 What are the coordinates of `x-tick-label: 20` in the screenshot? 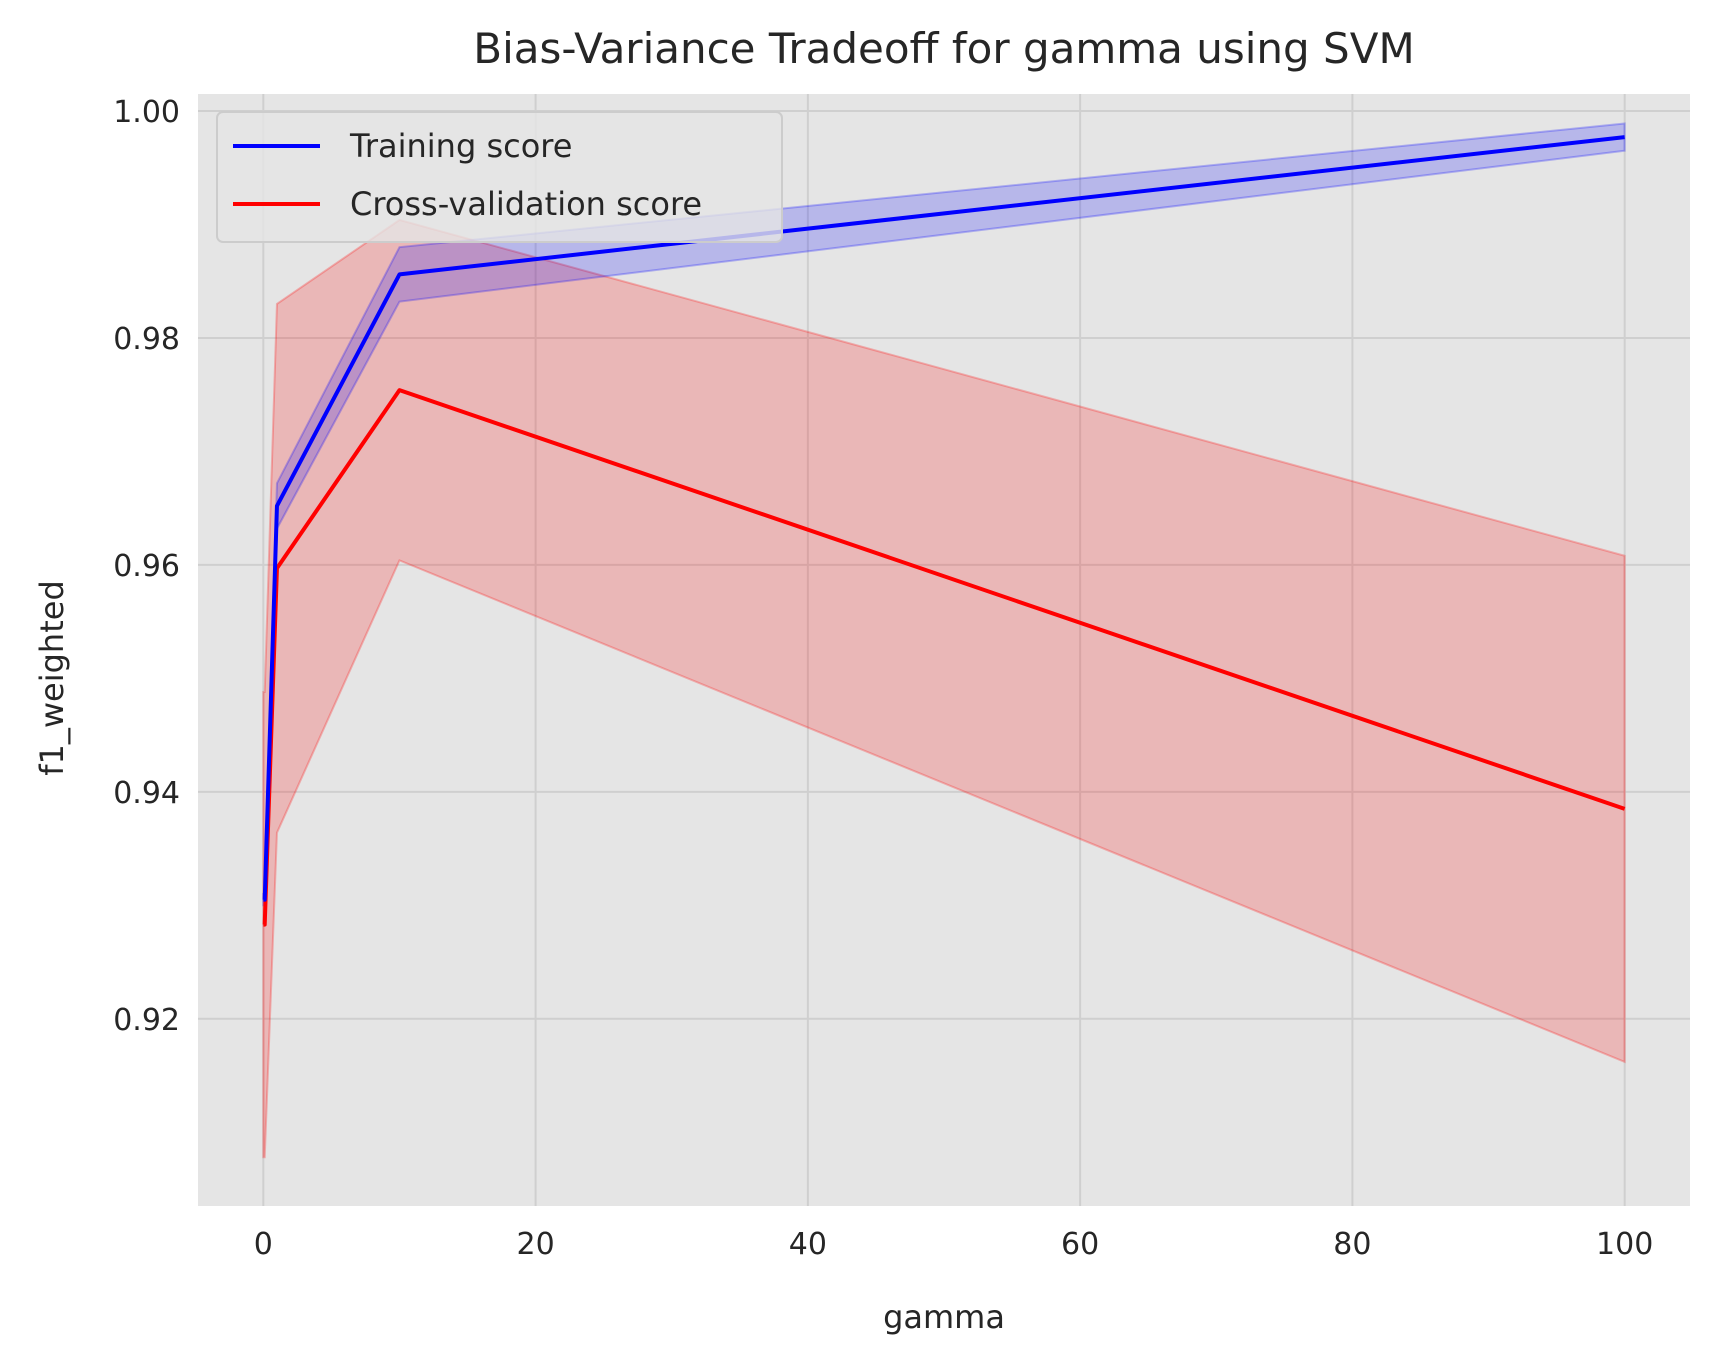 It's located at (536, 1244).